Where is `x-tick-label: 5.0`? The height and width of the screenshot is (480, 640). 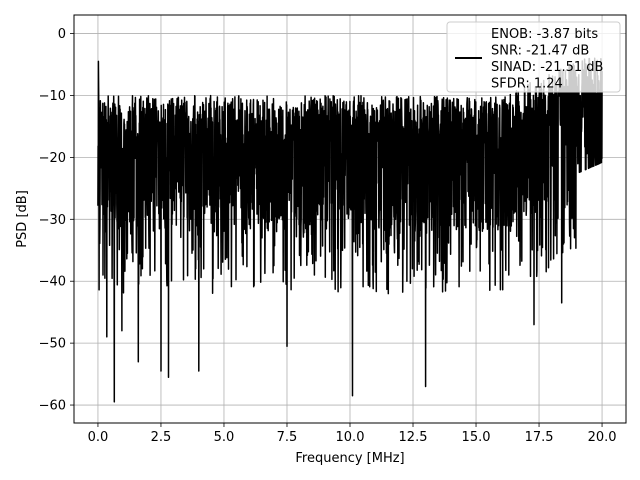 x-tick-label: 5.0 is located at coordinates (224, 437).